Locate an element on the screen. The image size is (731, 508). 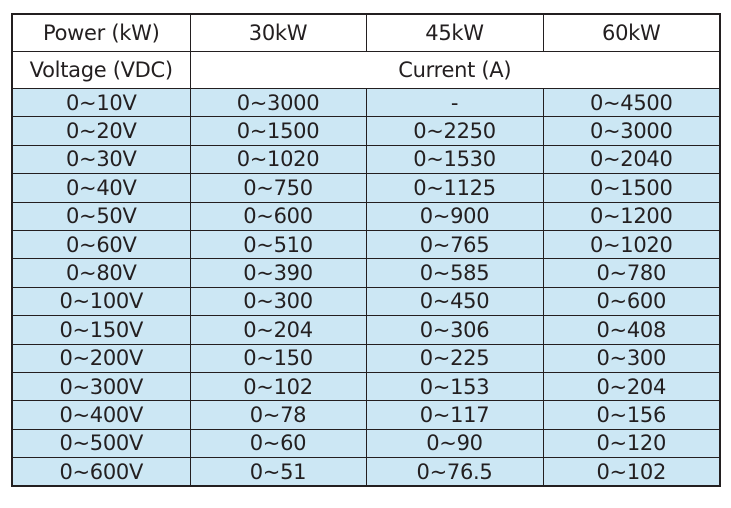
current-45kw-cell: 0~117 is located at coordinates (454, 415).